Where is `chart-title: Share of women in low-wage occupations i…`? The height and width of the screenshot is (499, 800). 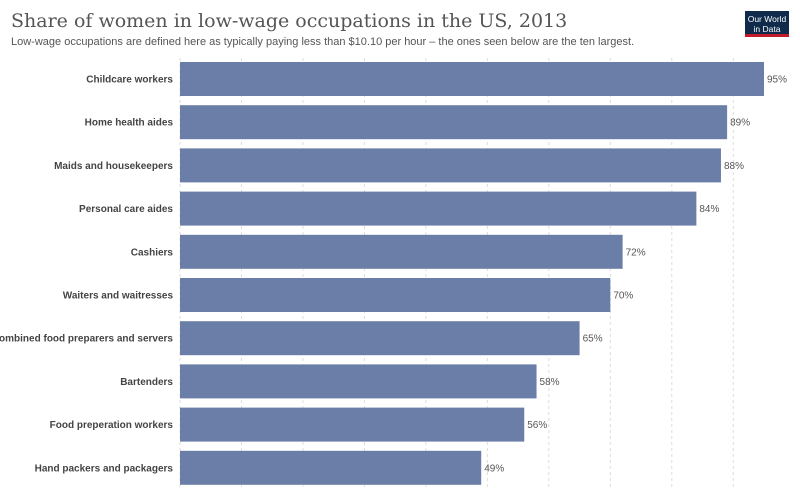
chart-title: Share of women in low-wage occupations i… is located at coordinates (289, 21).